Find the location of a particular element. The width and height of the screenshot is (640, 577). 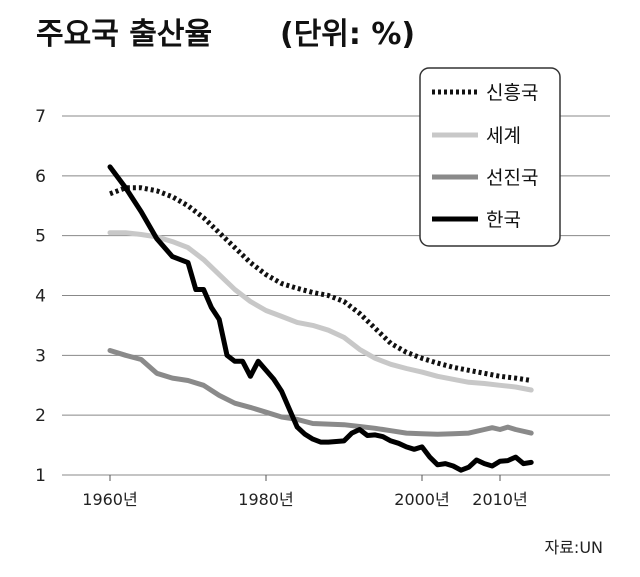

y-tick-label: 5 is located at coordinates (40, 237).